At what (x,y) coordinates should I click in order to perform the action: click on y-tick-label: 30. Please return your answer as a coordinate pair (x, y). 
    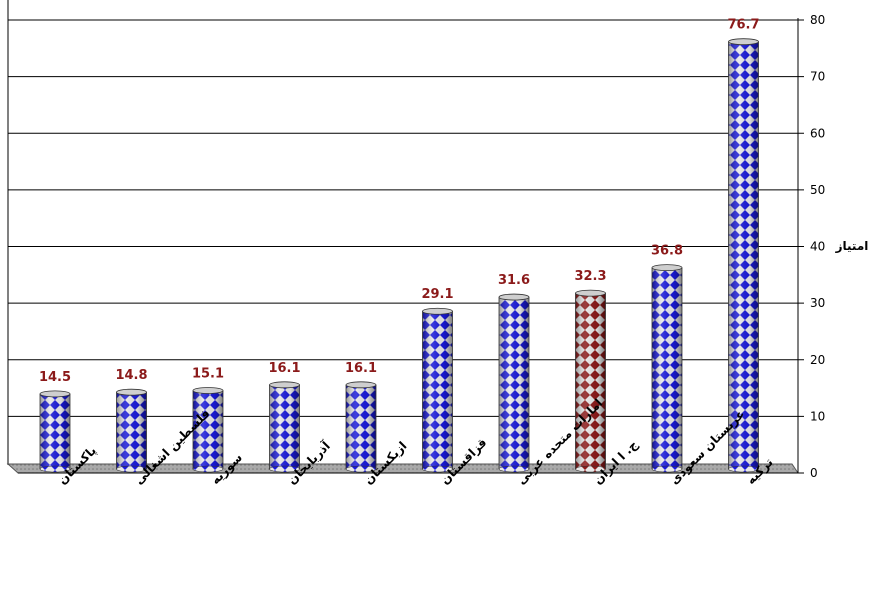
    Looking at the image, I should click on (817, 303).